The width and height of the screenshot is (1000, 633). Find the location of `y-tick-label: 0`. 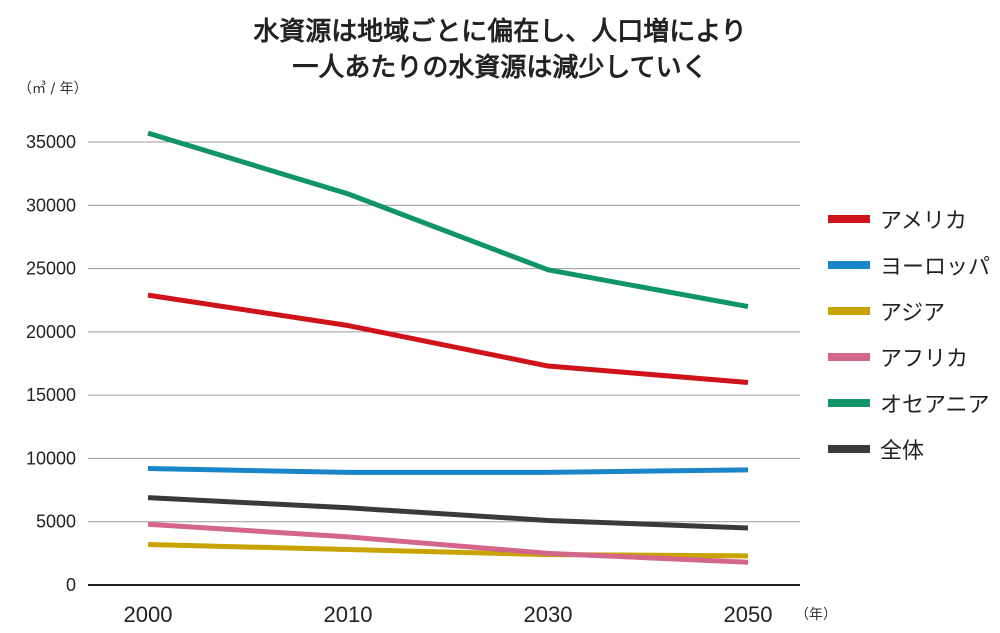

y-tick-label: 0 is located at coordinates (71, 585).